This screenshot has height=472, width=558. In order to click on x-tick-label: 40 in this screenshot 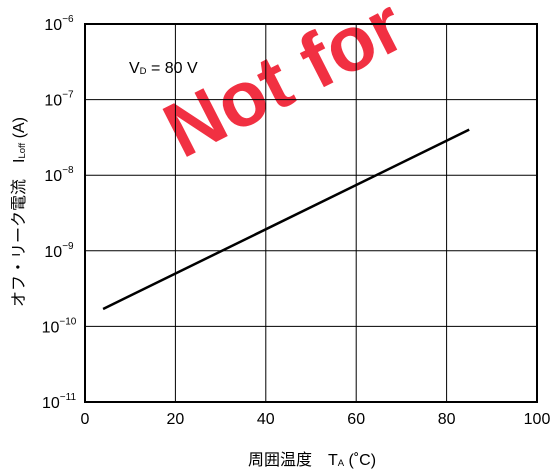, I will do `click(266, 419)`.